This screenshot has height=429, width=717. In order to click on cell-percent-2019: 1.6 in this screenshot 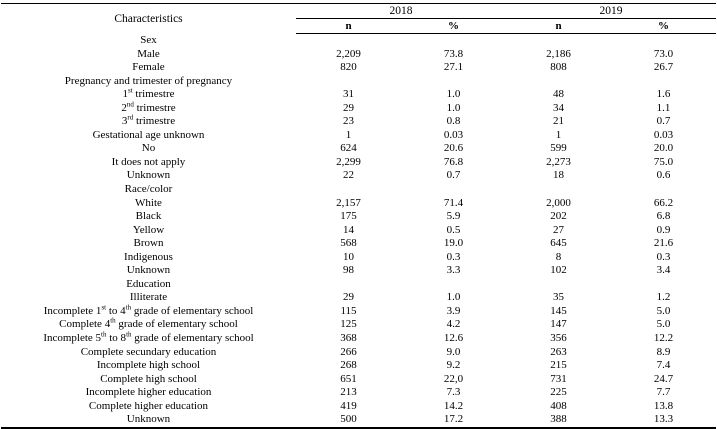, I will do `click(663, 94)`.